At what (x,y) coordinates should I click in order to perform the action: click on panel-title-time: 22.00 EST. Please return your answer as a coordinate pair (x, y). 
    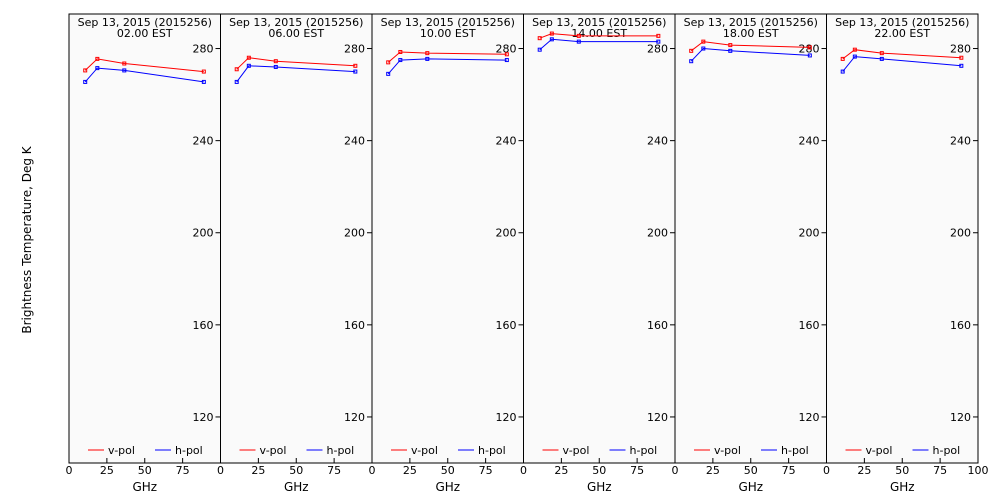
    Looking at the image, I should click on (902, 33).